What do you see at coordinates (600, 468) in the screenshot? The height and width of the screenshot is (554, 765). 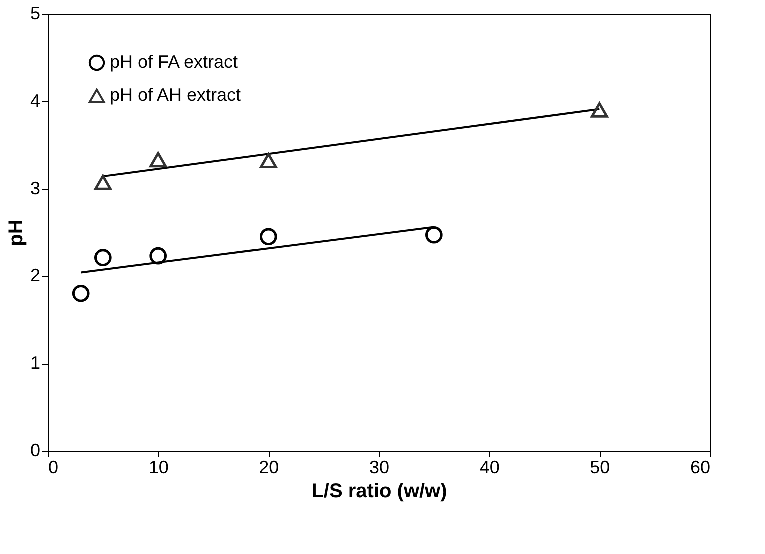 I see `x-tick-label: 50` at bounding box center [600, 468].